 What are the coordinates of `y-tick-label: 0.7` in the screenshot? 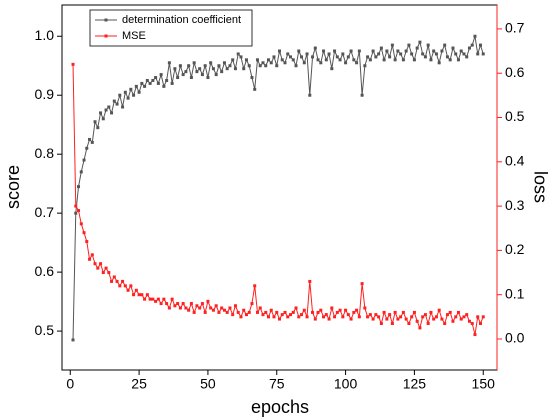 It's located at (45, 212).